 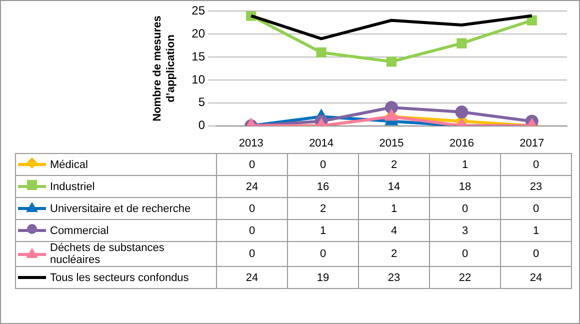 What do you see at coordinates (323, 187) in the screenshot?
I see `data-label: 16` at bounding box center [323, 187].